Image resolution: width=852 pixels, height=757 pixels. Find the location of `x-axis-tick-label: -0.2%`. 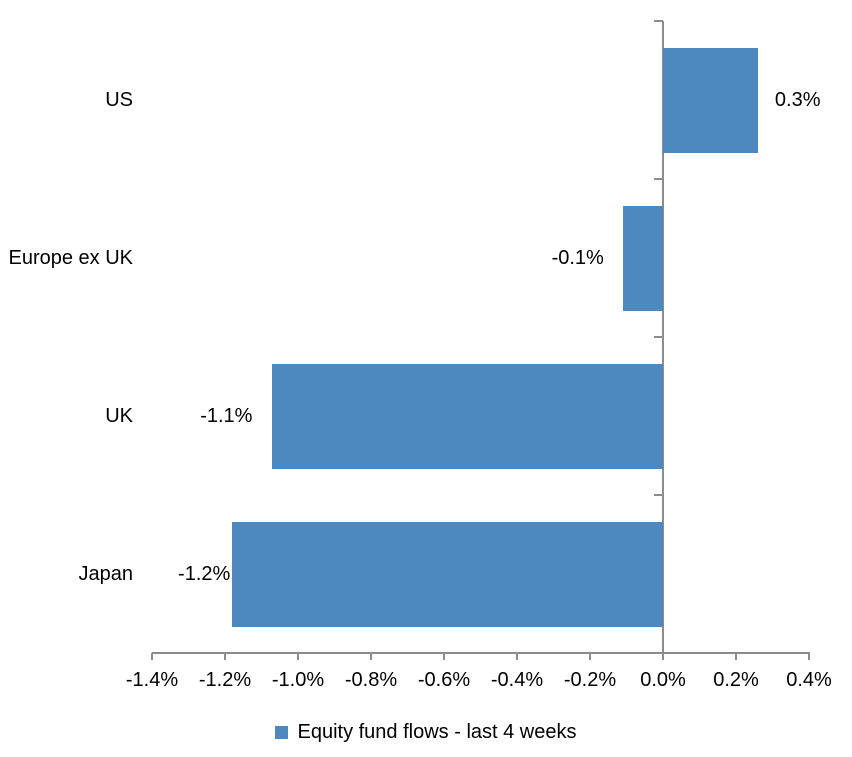

x-axis-tick-label: -0.2% is located at coordinates (590, 680).